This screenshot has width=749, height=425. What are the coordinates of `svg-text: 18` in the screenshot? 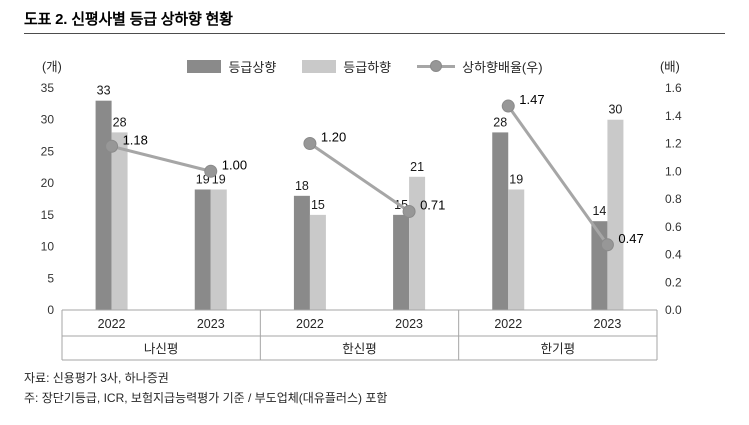 It's located at (302, 186).